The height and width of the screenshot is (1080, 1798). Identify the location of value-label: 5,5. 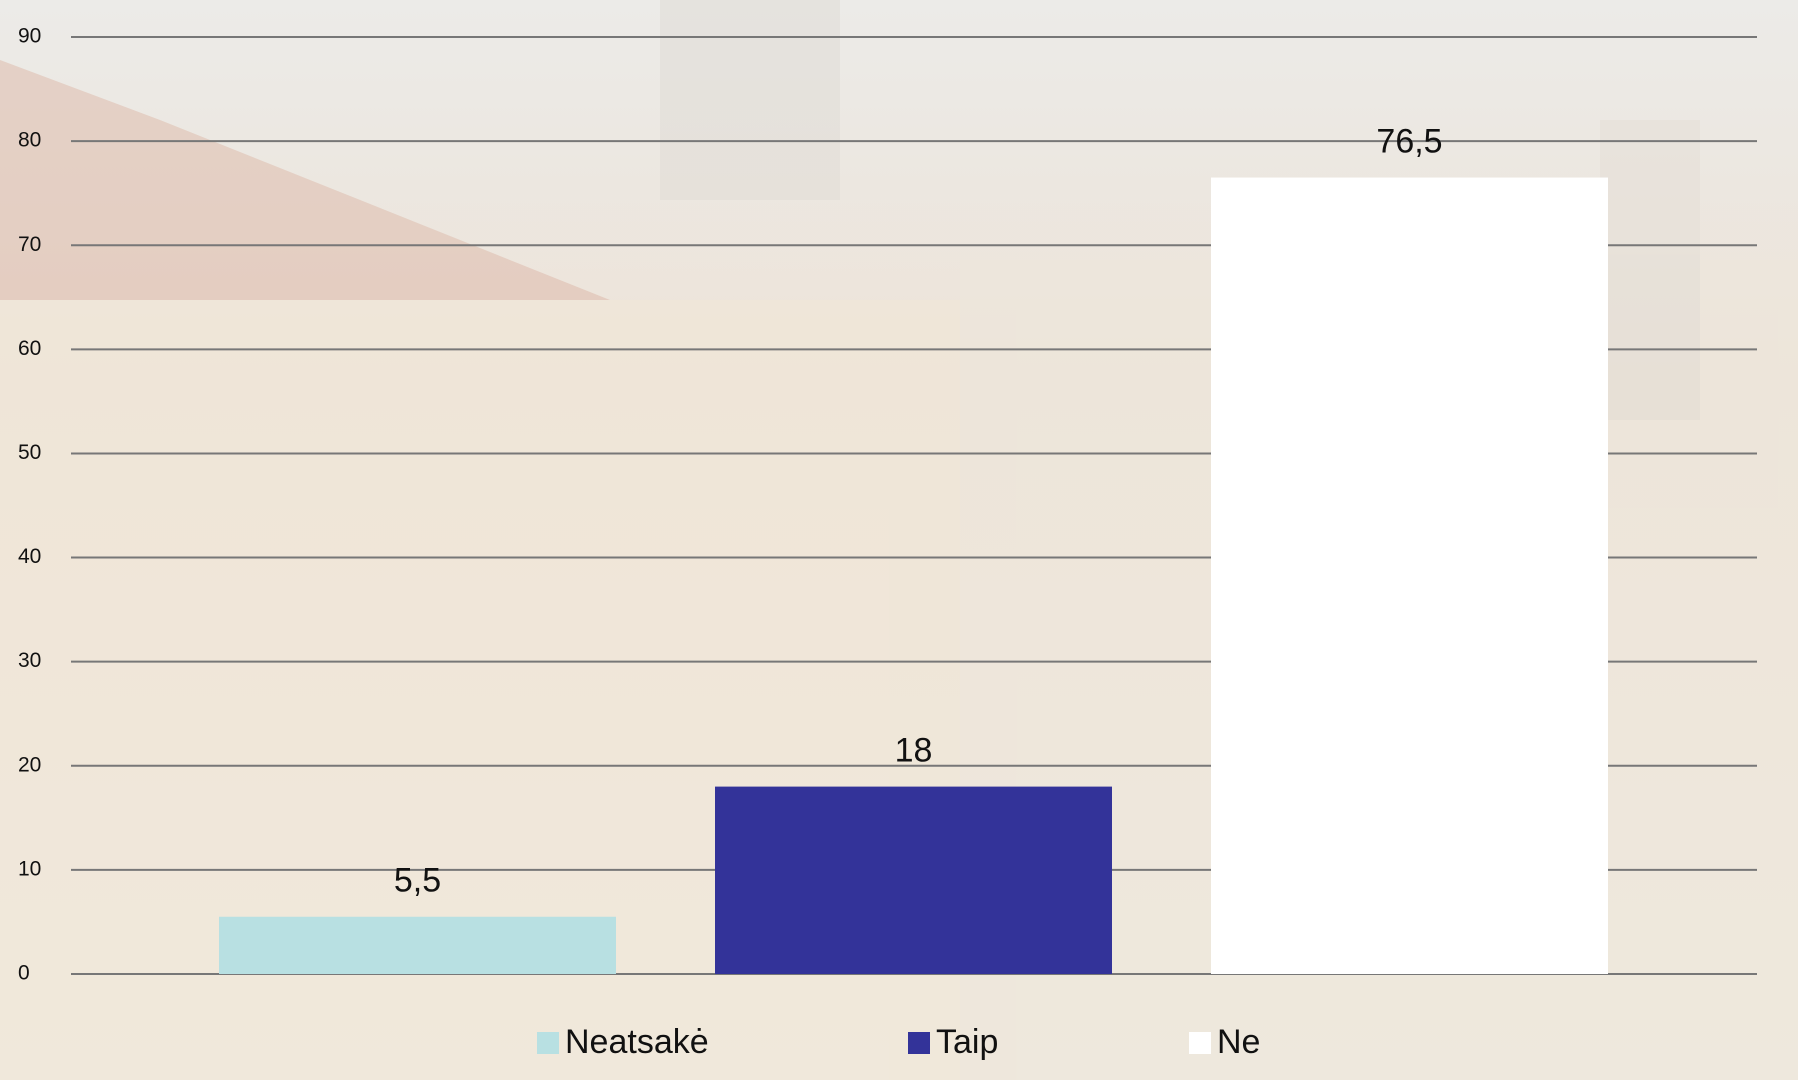
(417, 881).